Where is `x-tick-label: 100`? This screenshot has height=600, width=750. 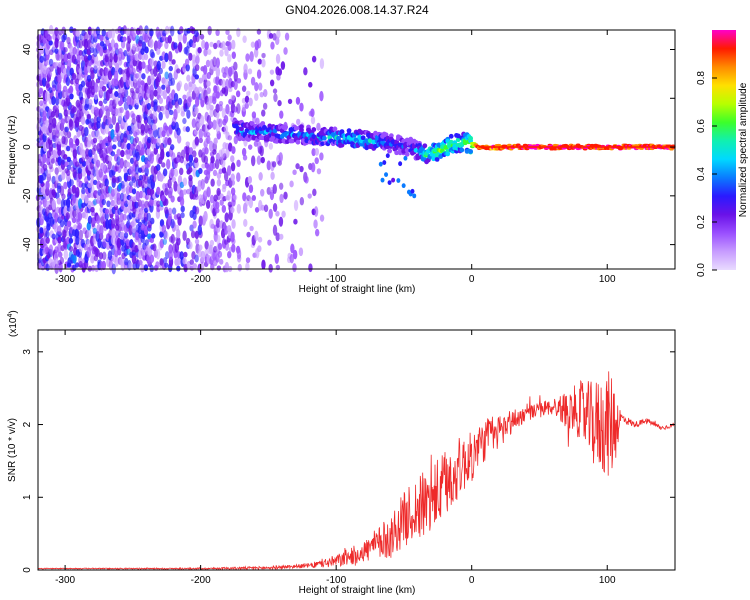
x-tick-label: 100 is located at coordinates (607, 580).